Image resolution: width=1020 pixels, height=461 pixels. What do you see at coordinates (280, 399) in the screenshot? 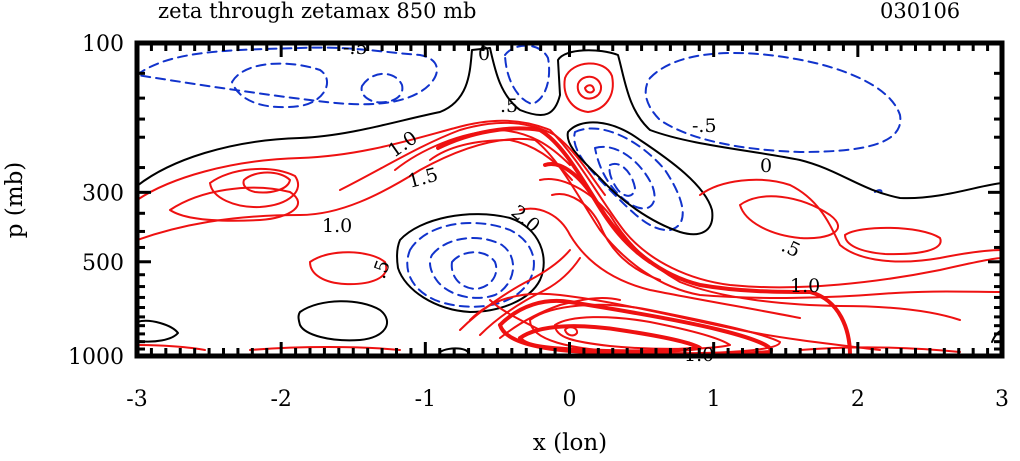
I see `x-tick-label: -2` at bounding box center [280, 399].